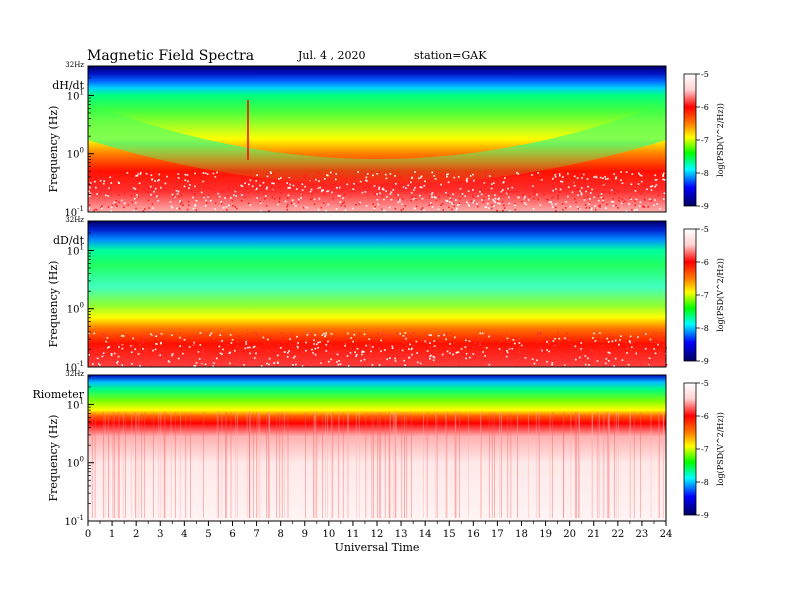 Image resolution: width=792 pixels, height=612 pixels. I want to click on date-label: Jul. 4 , 2020, so click(331, 55).